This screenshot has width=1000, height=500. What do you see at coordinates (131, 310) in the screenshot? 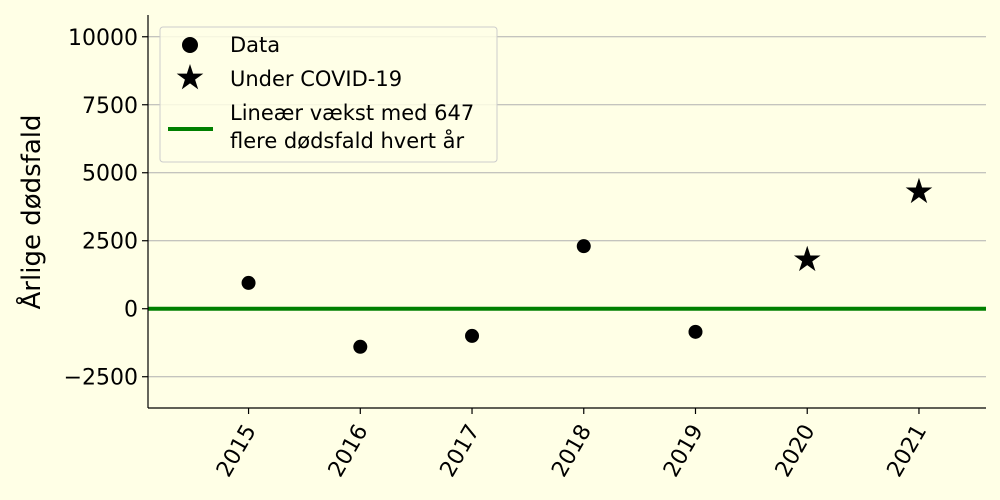
I see `y-tick-label: 0` at bounding box center [131, 310].